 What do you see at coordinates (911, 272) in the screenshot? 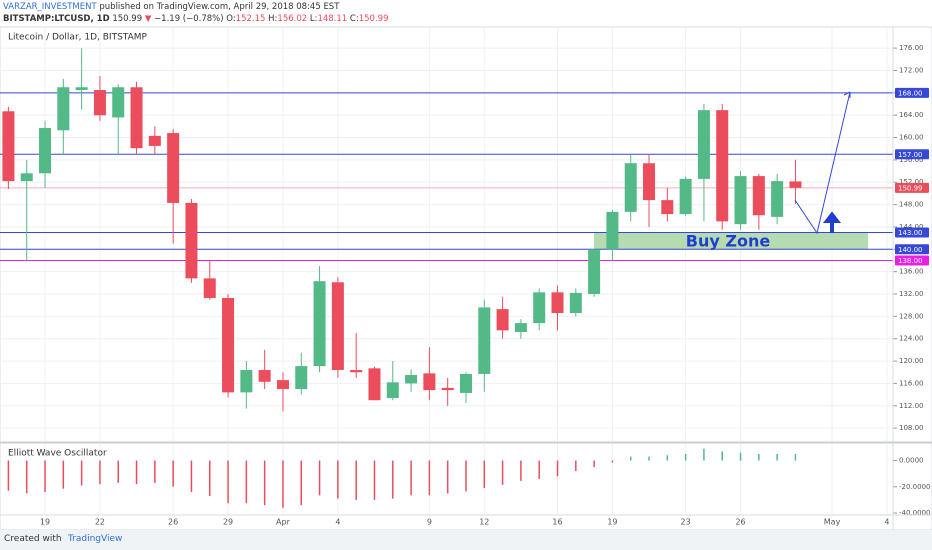
I see `y-tick-label: 136.00` at bounding box center [911, 272].